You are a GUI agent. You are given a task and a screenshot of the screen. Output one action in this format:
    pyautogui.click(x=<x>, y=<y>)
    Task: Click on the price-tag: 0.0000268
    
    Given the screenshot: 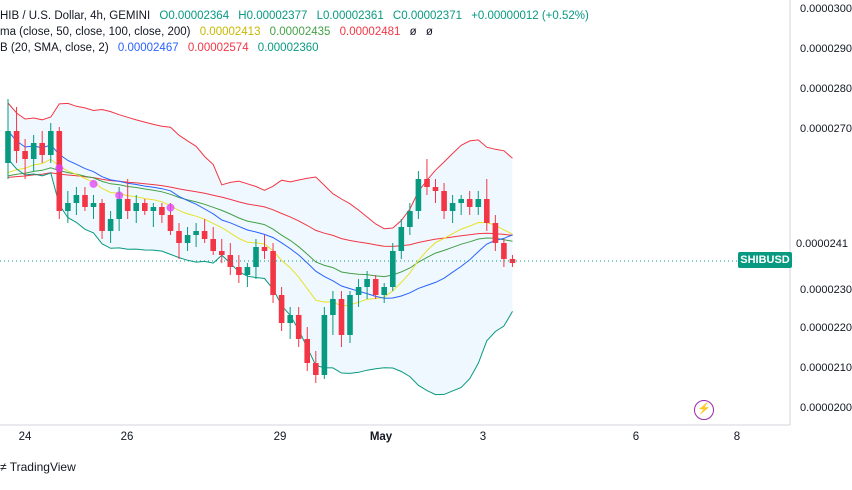 What is the action you would take?
    pyautogui.click(x=822, y=136)
    